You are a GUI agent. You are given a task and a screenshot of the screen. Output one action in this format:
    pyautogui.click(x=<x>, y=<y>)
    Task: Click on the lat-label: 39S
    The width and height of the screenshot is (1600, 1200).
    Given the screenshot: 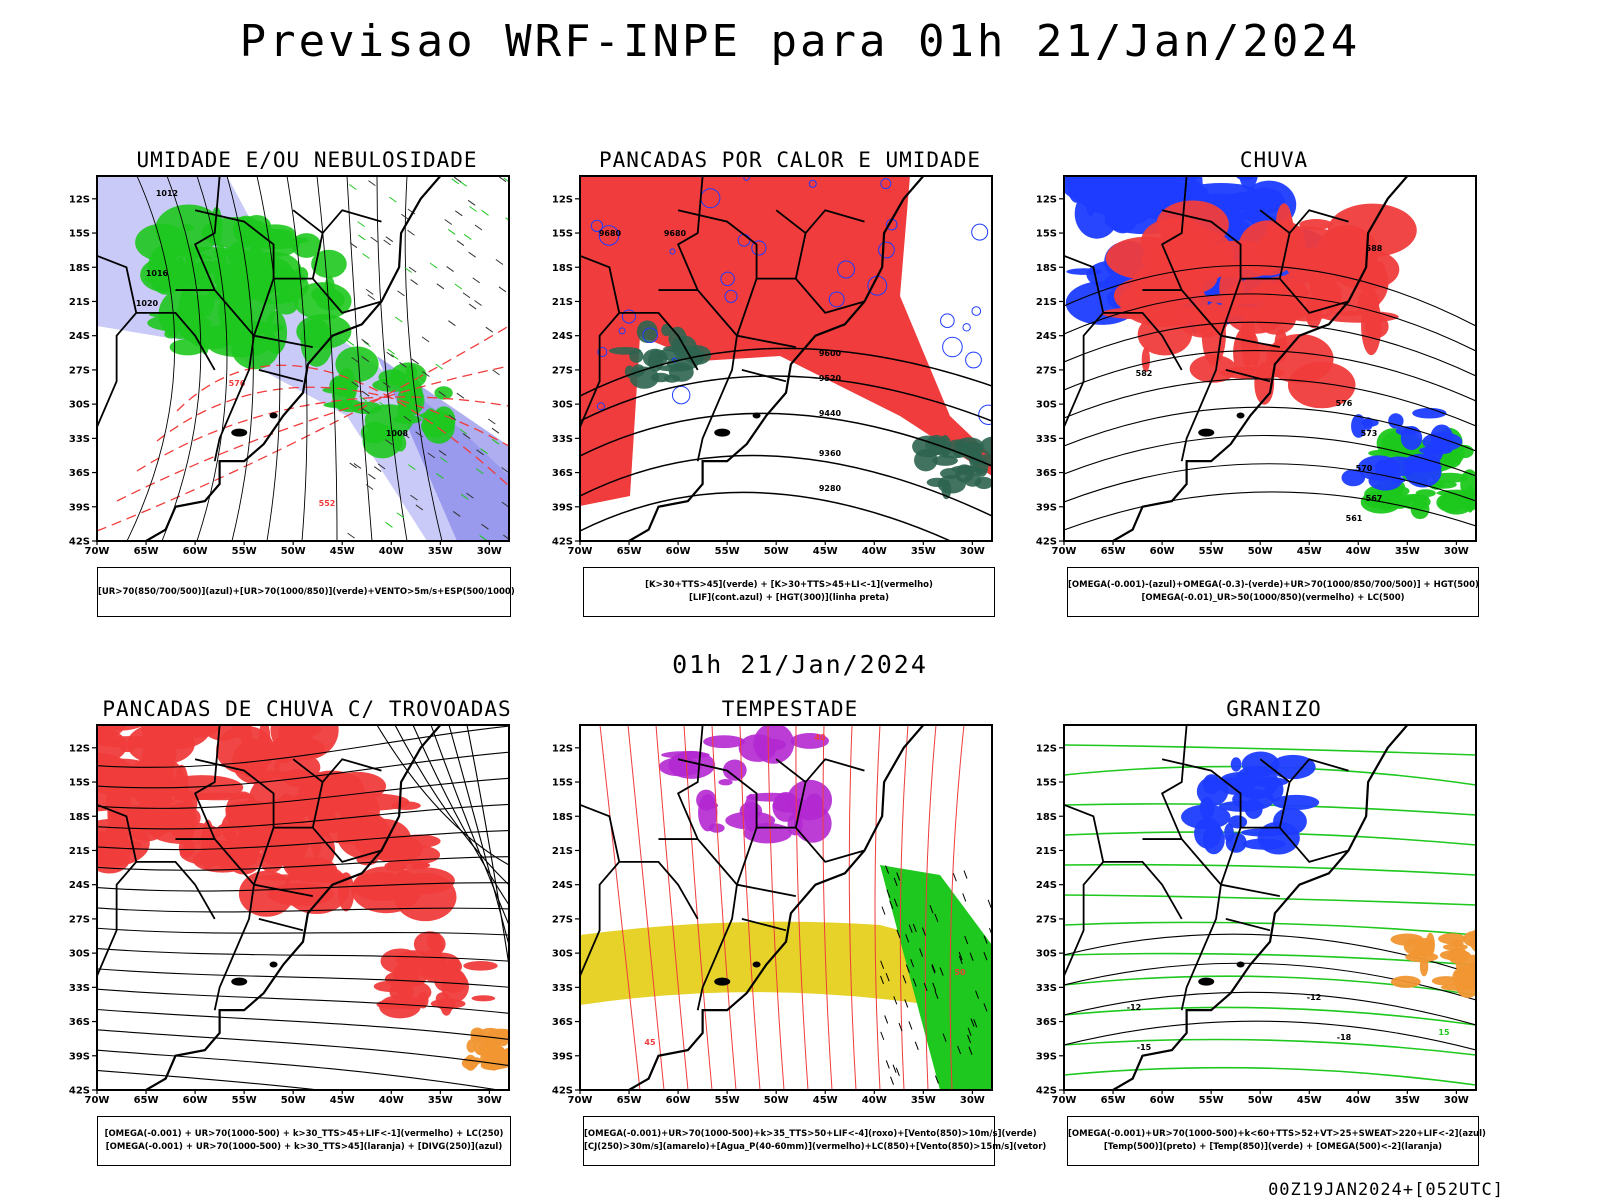 What is the action you would take?
    pyautogui.click(x=1046, y=507)
    